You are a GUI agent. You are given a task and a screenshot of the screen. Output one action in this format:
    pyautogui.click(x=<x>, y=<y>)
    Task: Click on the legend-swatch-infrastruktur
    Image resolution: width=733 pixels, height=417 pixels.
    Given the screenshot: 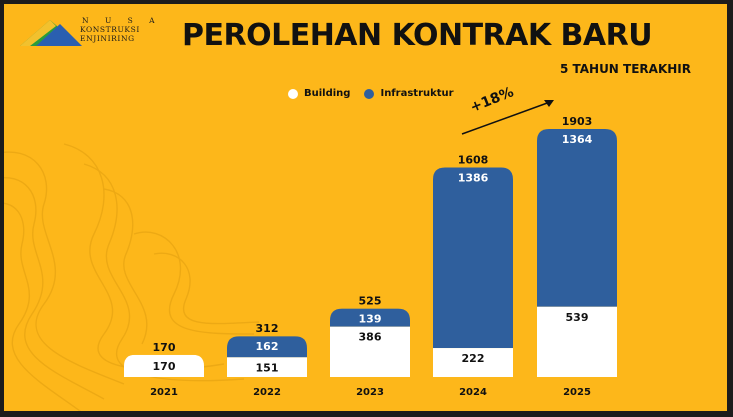 What is the action you would take?
    pyautogui.click(x=369, y=93)
    